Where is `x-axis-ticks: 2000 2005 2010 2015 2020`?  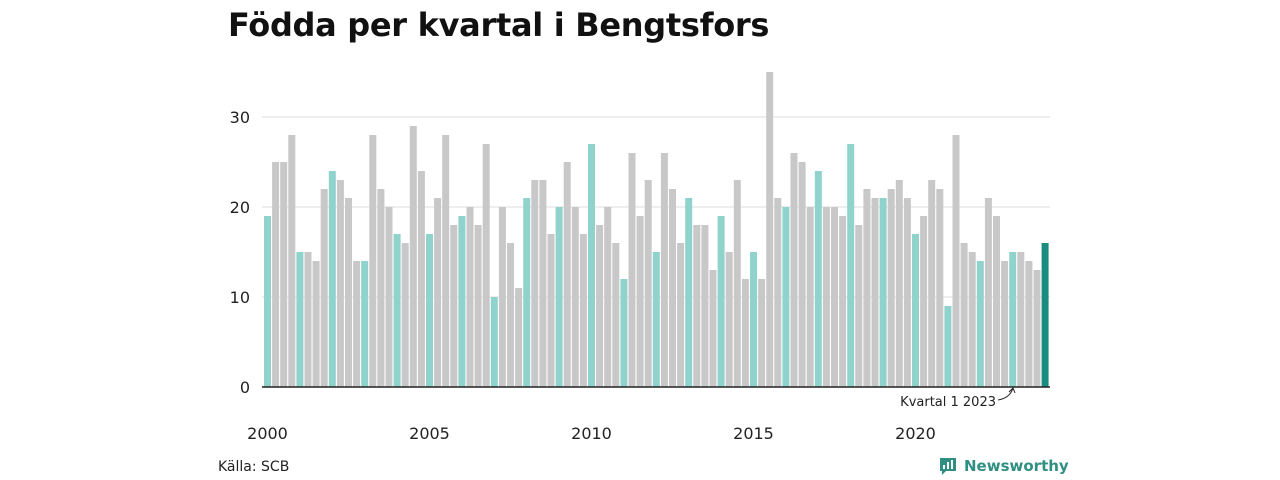
x-axis-ticks: 2000 2005 2010 2015 2020 is located at coordinates (591, 433).